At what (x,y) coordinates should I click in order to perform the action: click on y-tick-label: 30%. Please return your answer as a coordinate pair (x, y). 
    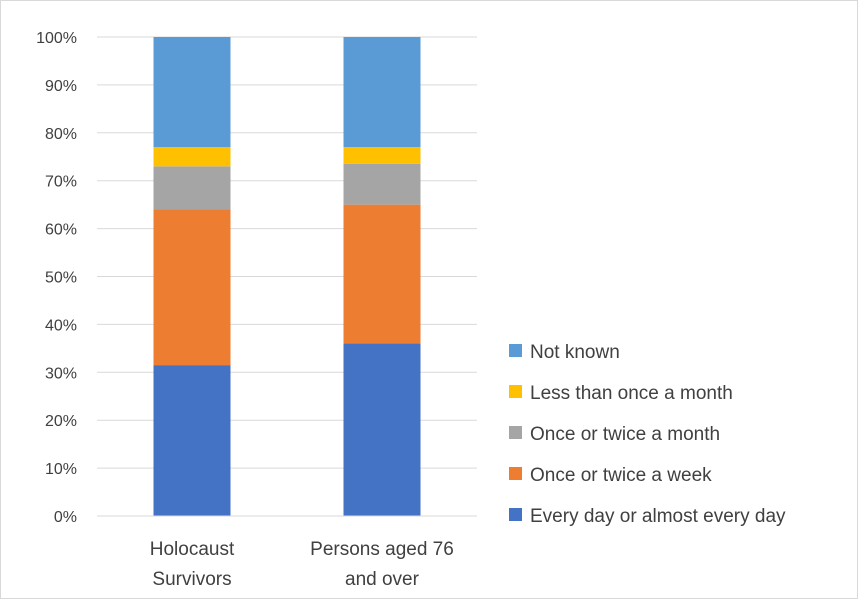
    Looking at the image, I should click on (61, 373).